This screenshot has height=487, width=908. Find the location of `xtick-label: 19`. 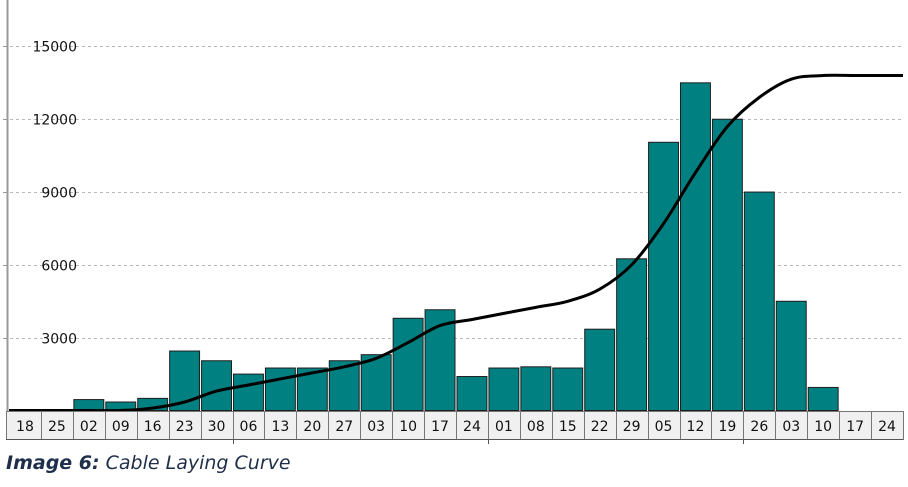

xtick-label: 19 is located at coordinates (727, 427).